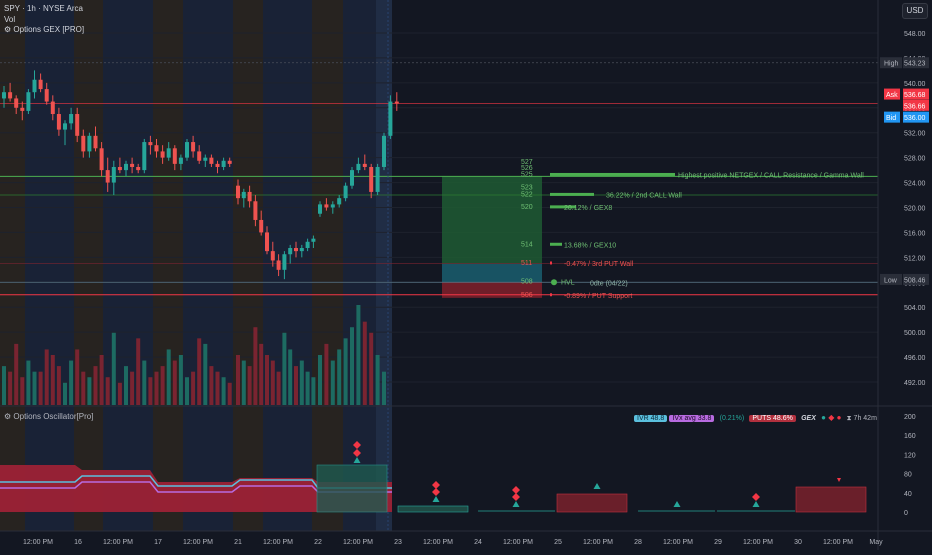  What do you see at coordinates (908, 494) in the screenshot?
I see `osc-tick-4: 40` at bounding box center [908, 494].